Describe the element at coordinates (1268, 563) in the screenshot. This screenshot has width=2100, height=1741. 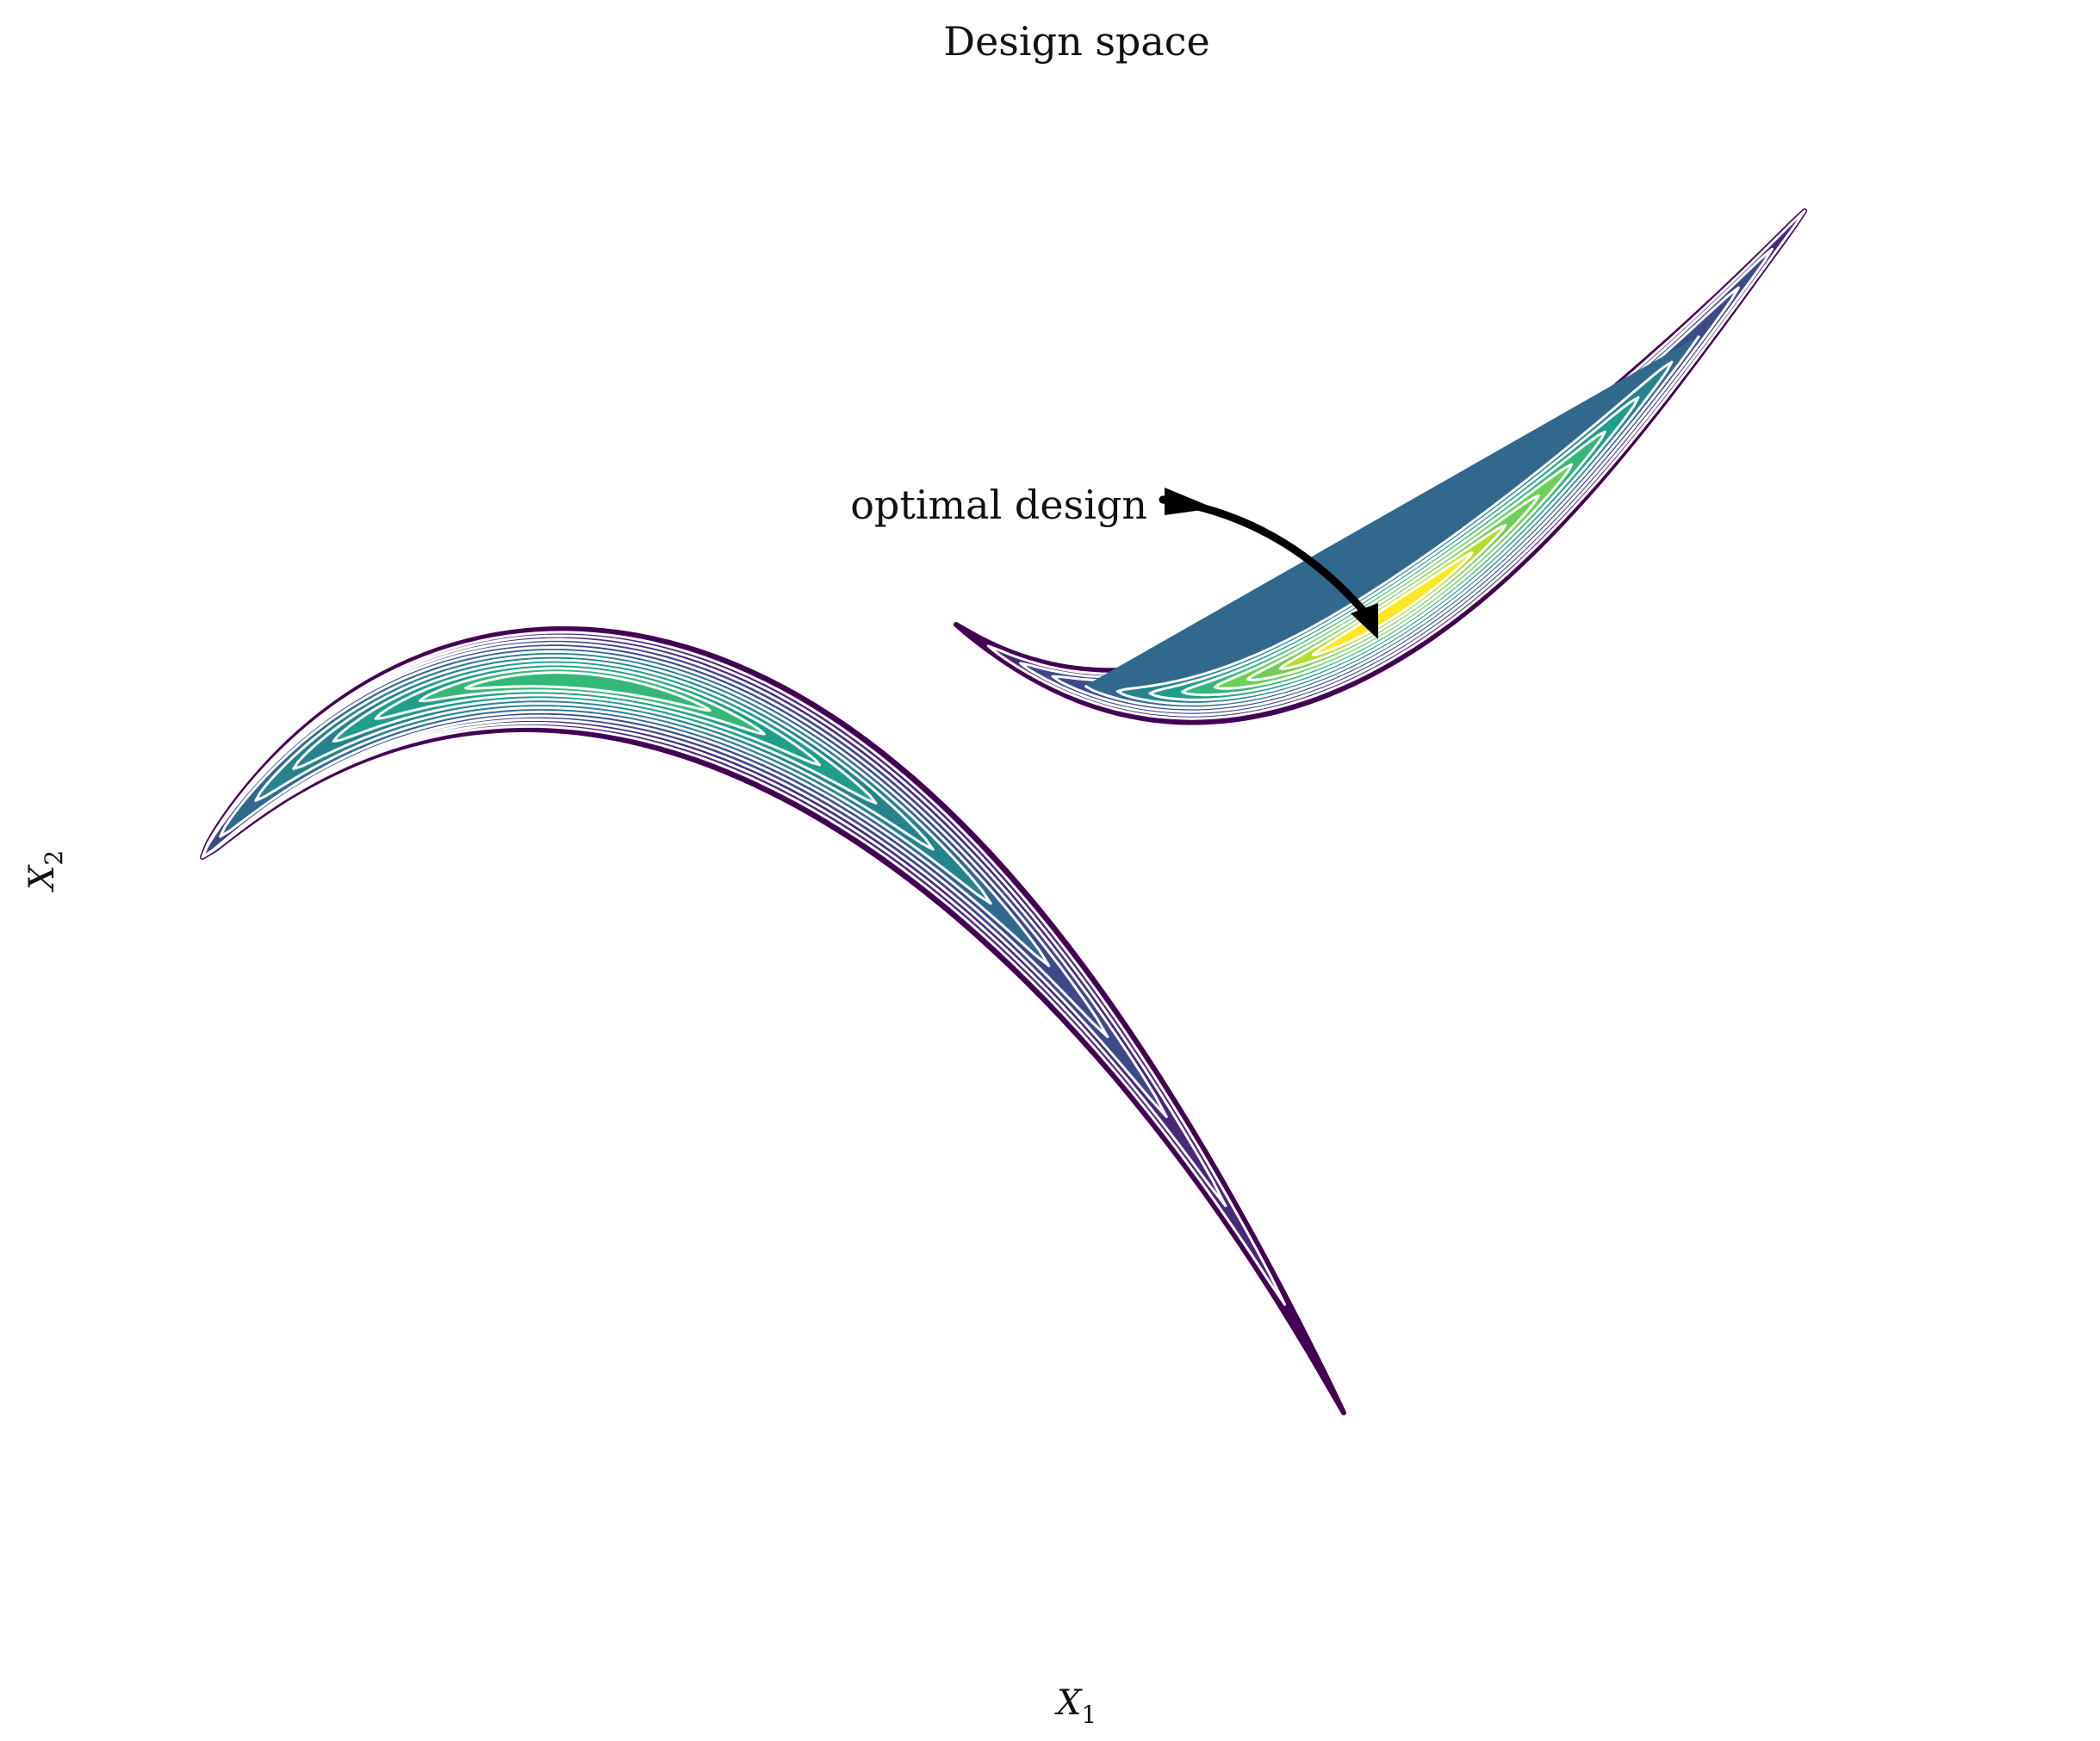
I see `annotation-arrow` at that location.